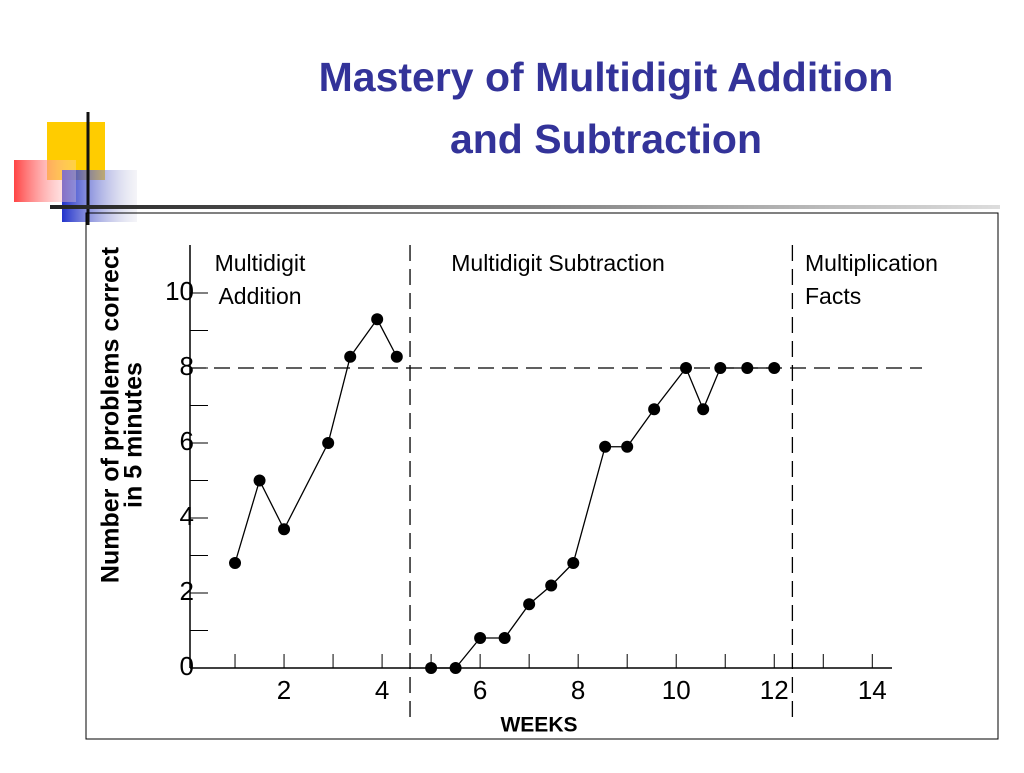 The width and height of the screenshot is (1024, 773). Describe the element at coordinates (187, 666) in the screenshot. I see `y-tick-label: 0` at that location.